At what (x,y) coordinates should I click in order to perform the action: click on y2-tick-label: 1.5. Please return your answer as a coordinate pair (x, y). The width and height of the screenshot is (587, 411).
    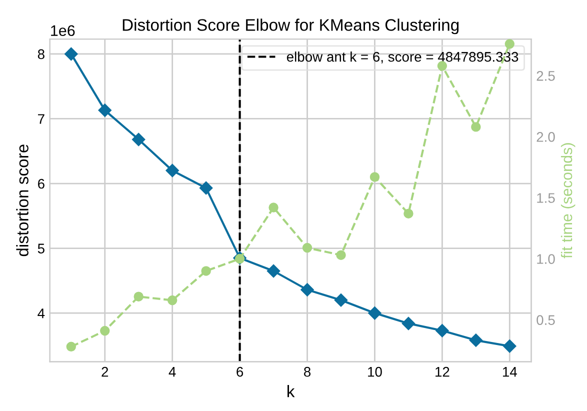
    Looking at the image, I should click on (546, 198).